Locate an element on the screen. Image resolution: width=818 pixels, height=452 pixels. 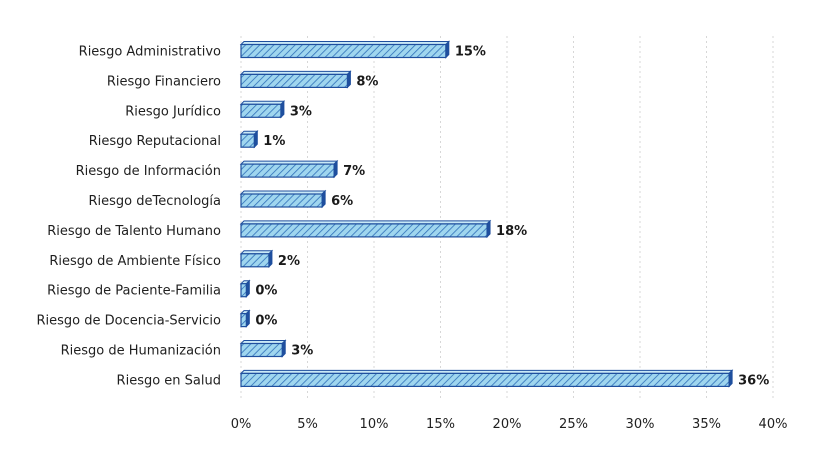
data-label: 7% is located at coordinates (354, 171).